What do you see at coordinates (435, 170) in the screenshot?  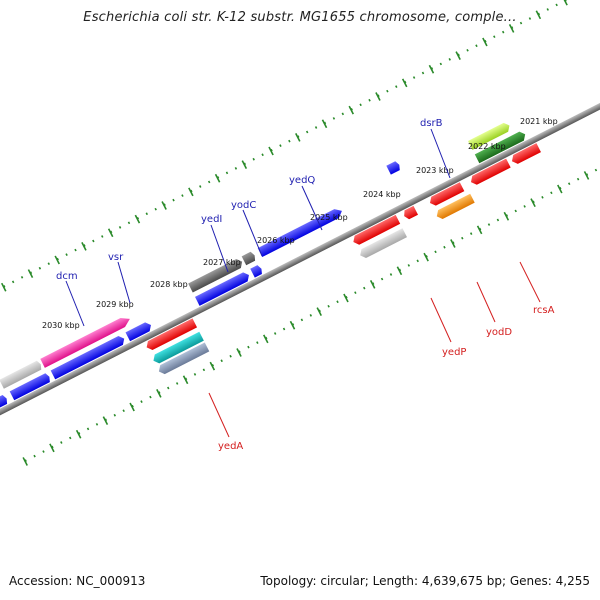 I see `kbp-label: 2023 kbp` at bounding box center [435, 170].